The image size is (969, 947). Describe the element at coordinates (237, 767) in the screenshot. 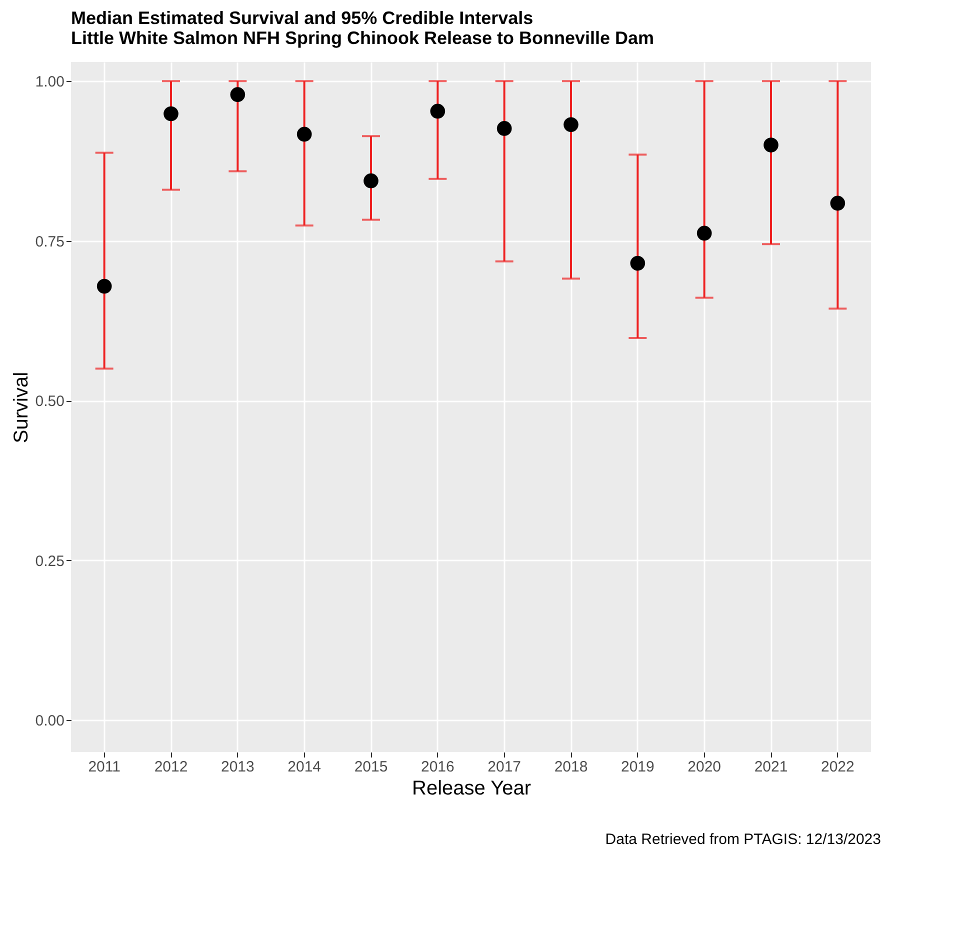

I see `x-tick-label: 2013` at that location.